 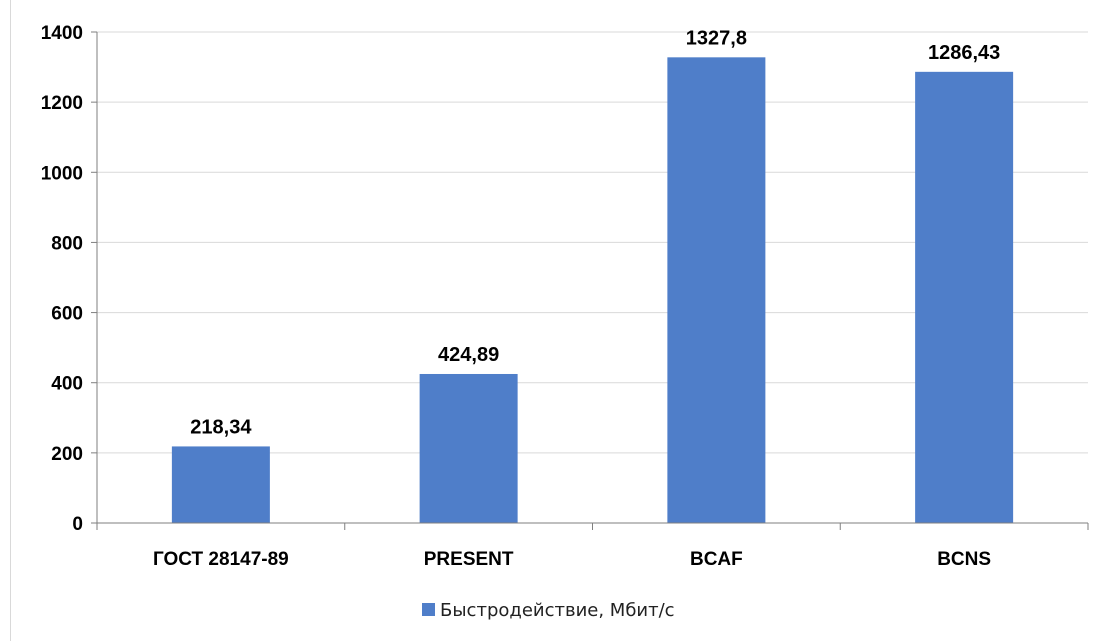 I want to click on x-tick-label: ГОСТ 28147-89, so click(x=221, y=559).